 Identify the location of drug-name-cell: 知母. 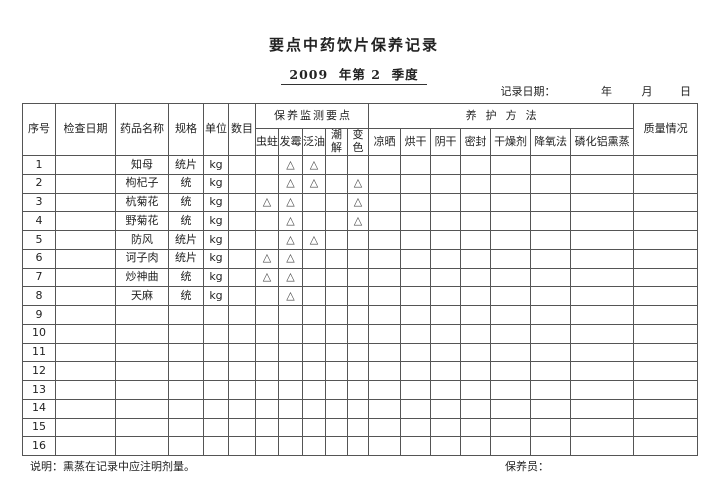
(142, 165).